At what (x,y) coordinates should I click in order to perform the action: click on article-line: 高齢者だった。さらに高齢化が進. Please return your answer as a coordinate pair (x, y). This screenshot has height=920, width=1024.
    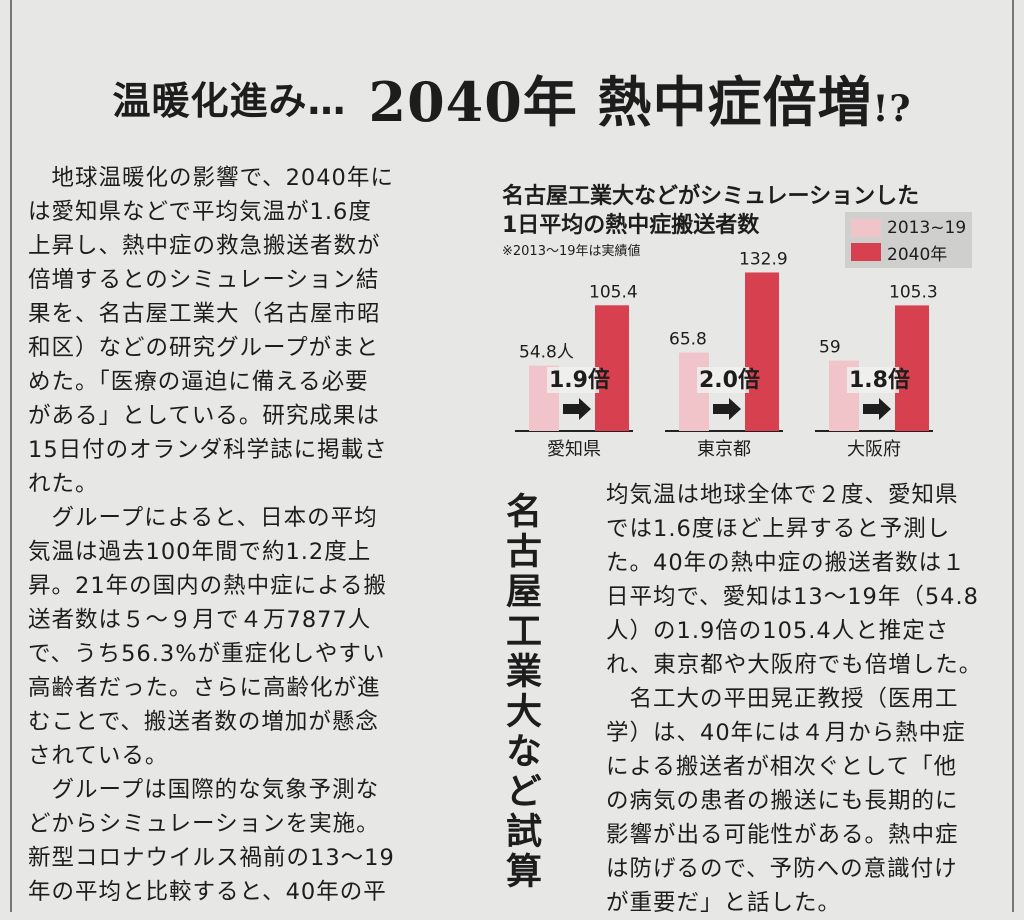
    Looking at the image, I should click on (204, 688).